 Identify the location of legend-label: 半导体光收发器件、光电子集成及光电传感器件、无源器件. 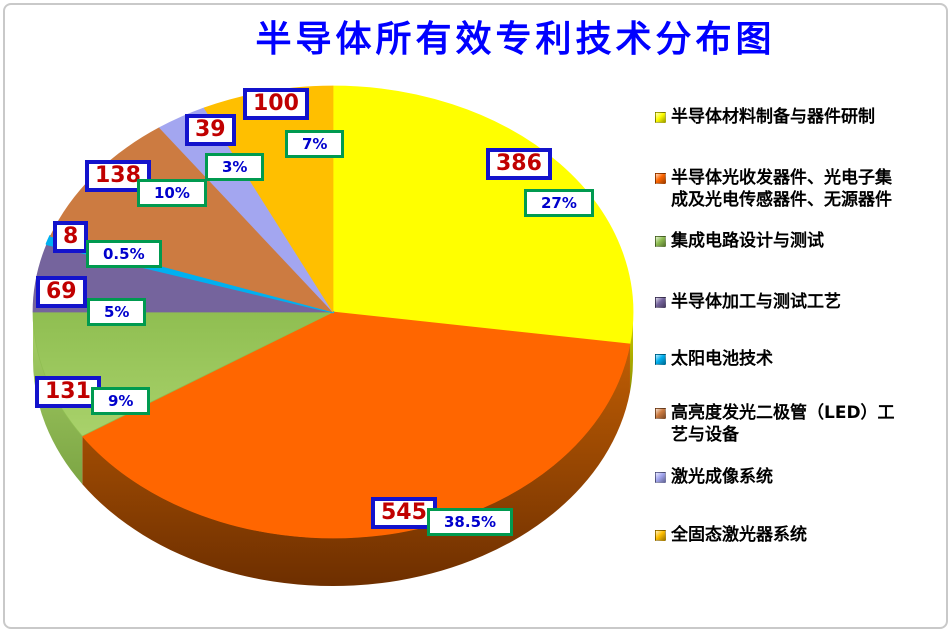
(781, 189).